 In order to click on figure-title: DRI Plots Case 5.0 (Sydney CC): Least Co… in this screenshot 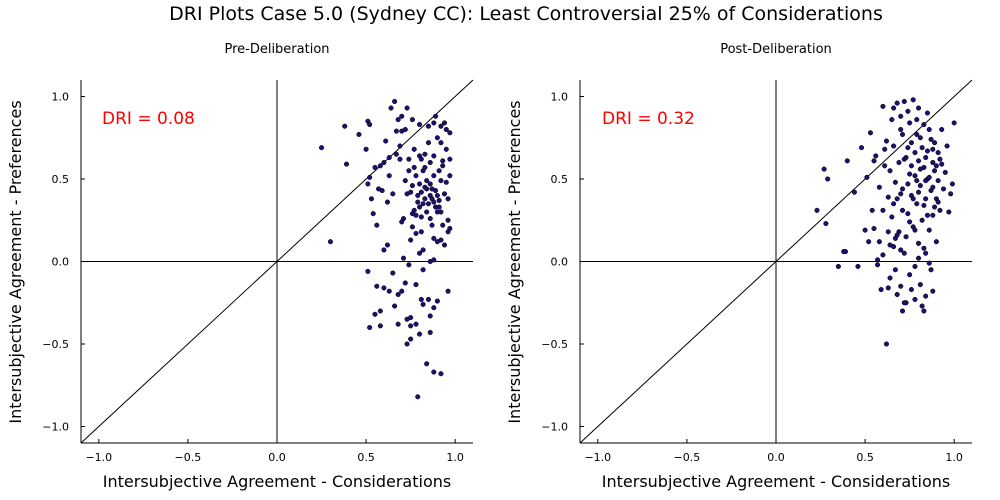, I will do `click(526, 14)`.